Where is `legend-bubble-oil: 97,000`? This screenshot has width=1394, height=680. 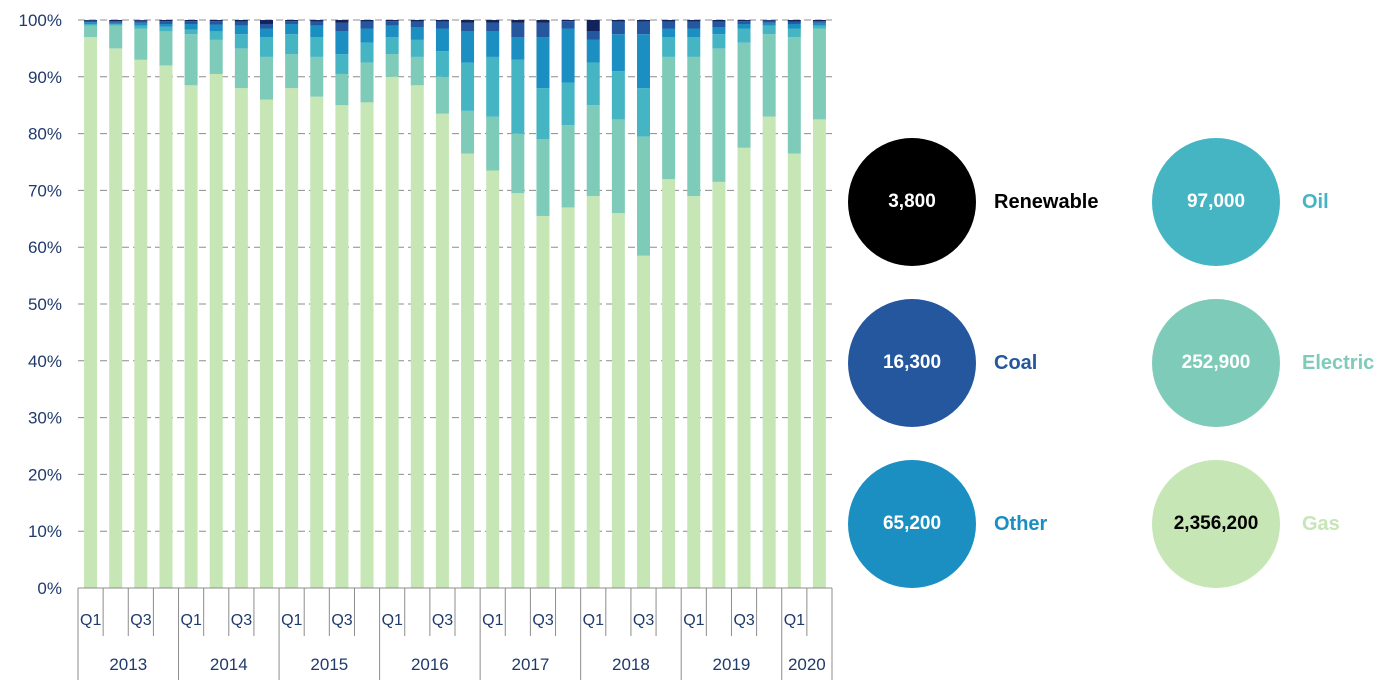
legend-bubble-oil: 97,000 is located at coordinates (1216, 202).